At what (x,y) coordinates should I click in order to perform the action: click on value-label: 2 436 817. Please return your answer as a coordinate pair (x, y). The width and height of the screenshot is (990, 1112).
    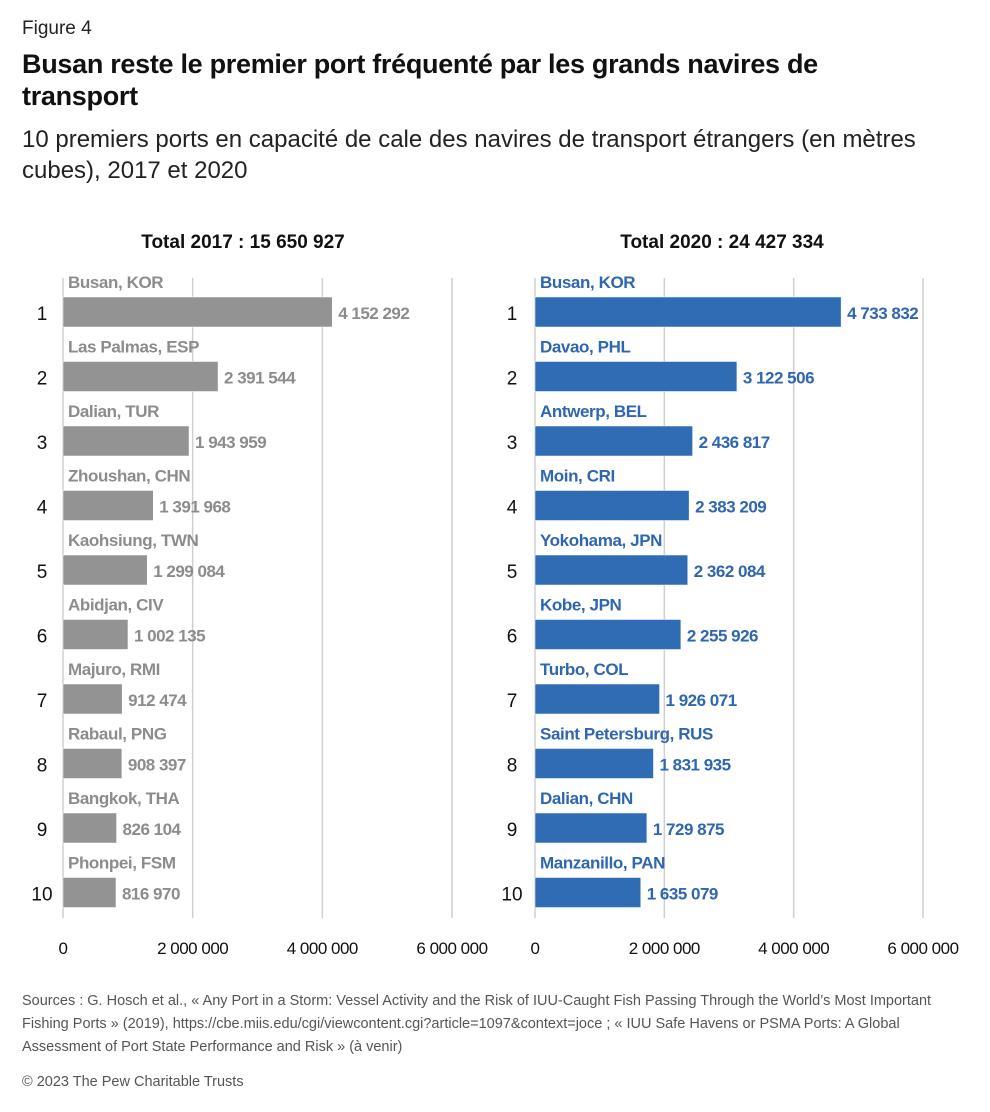
    Looking at the image, I should click on (734, 442).